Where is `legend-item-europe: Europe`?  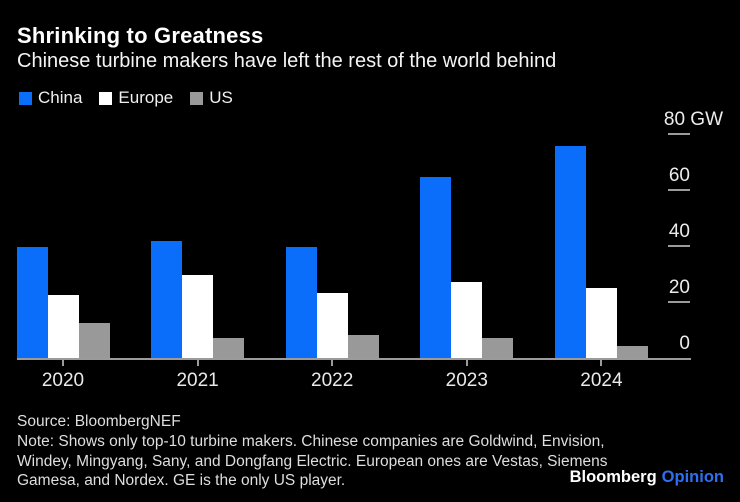
legend-item-europe: Europe is located at coordinates (136, 97).